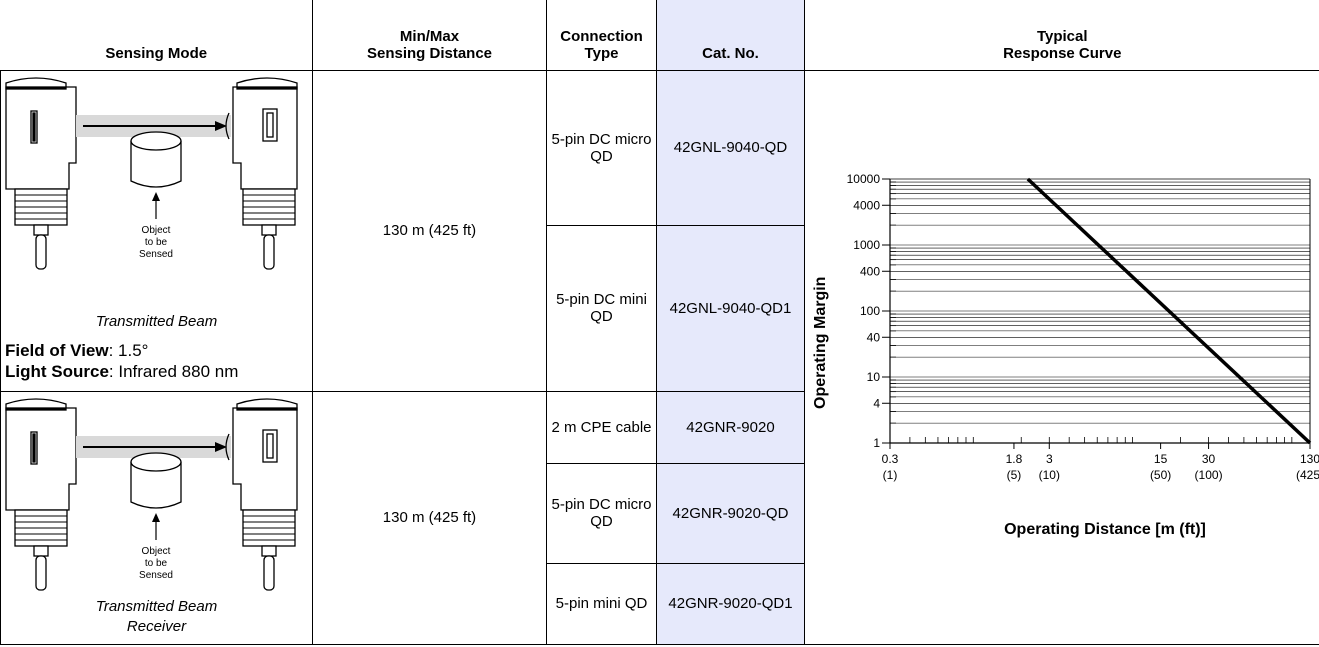 The image size is (1319, 647). What do you see at coordinates (1161, 459) in the screenshot?
I see `x-tick-label: 15` at bounding box center [1161, 459].